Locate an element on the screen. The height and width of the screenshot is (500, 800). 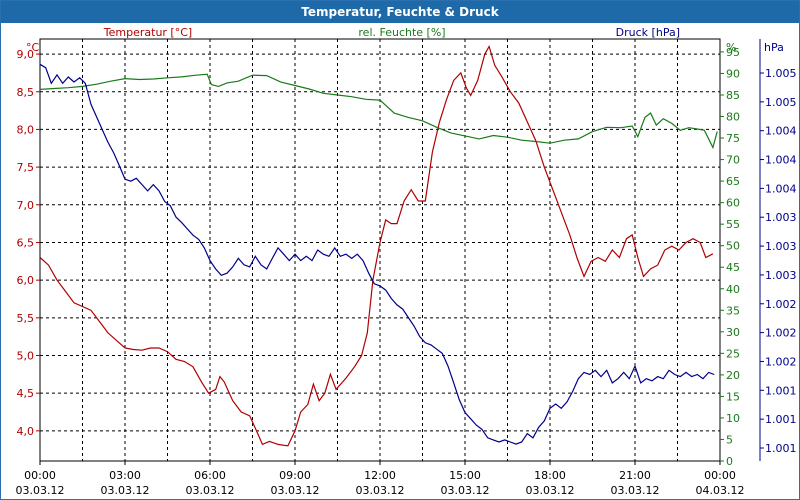
x-tick-time: 18:00 is located at coordinates (550, 475).